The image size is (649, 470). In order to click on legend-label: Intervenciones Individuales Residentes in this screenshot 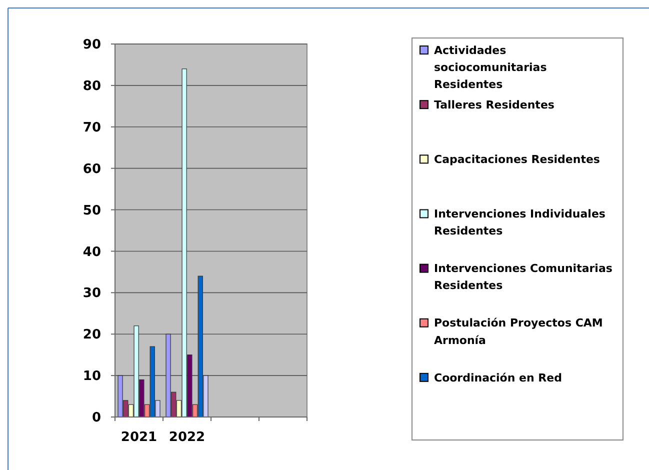, I will do `click(520, 223)`.